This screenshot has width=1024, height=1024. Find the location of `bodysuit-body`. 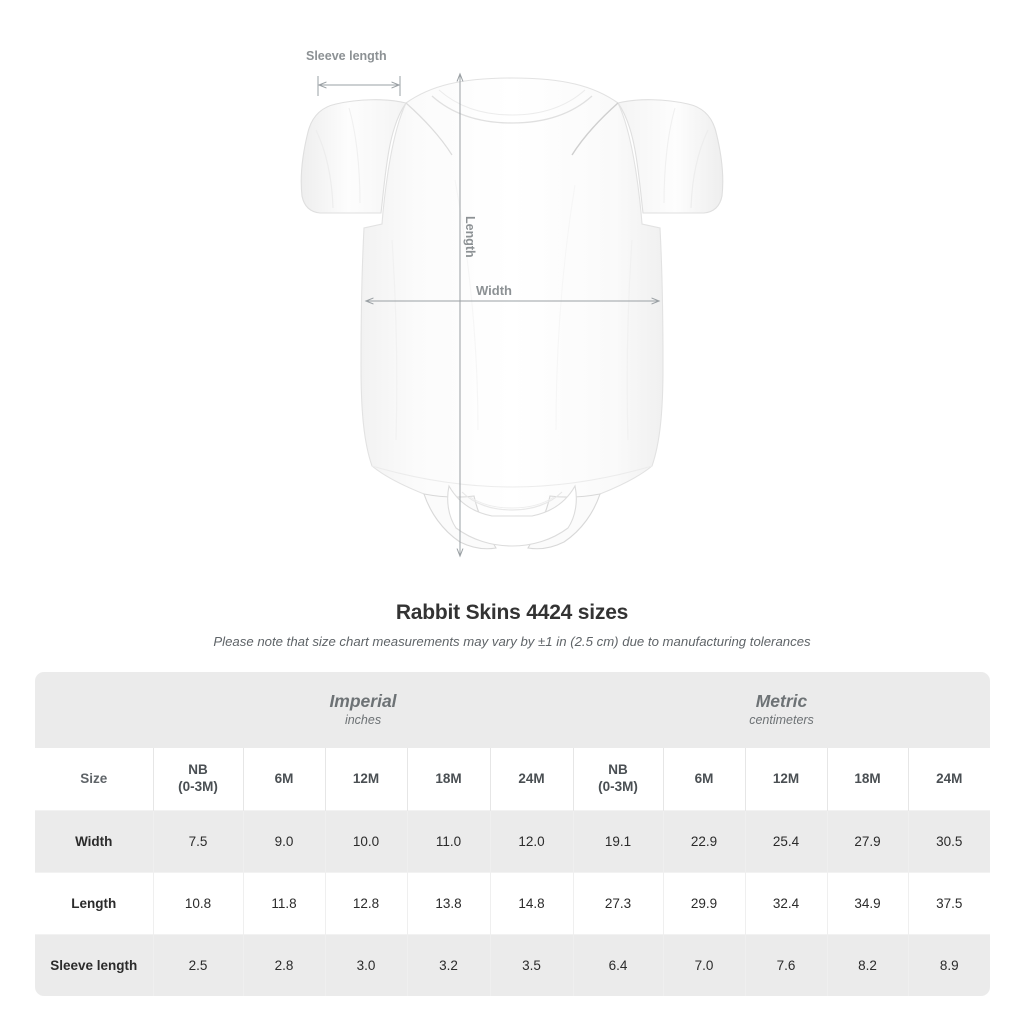

bodysuit-body is located at coordinates (512, 313).